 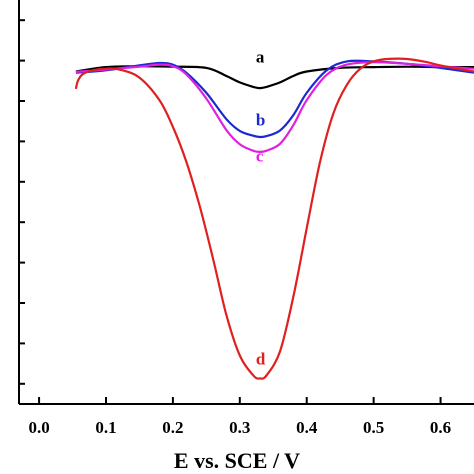 What do you see at coordinates (274, 99) in the screenshot?
I see `series-line-b` at bounding box center [274, 99].